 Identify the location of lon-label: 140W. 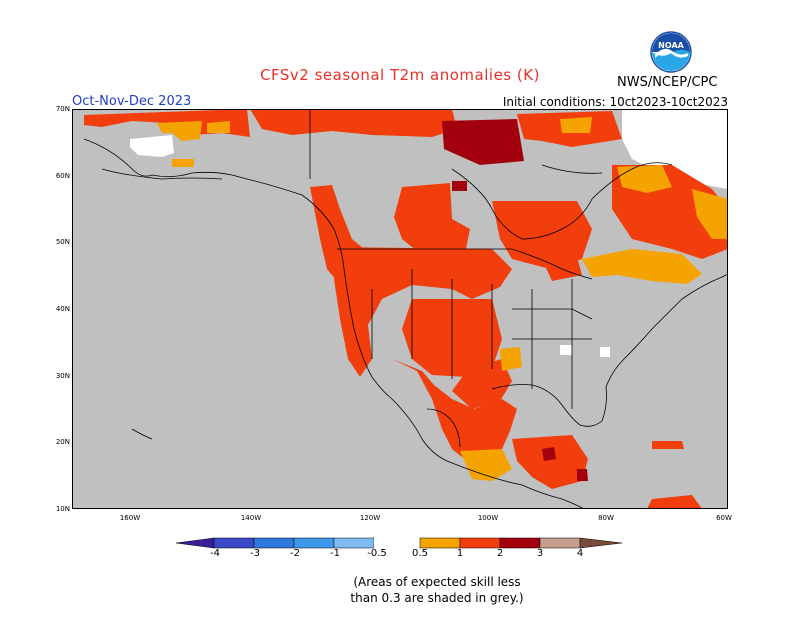
(251, 518).